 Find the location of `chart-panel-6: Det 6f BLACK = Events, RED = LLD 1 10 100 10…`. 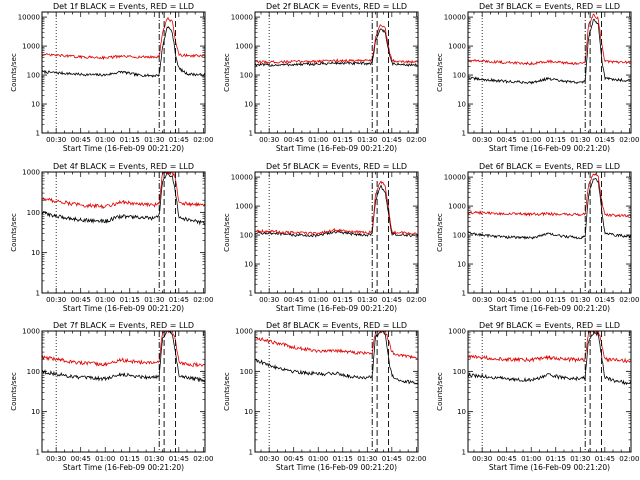

chart-panel-6: Det 6f BLACK = Events, RED = LLD 1 10 100 10… is located at coordinates (537, 237).